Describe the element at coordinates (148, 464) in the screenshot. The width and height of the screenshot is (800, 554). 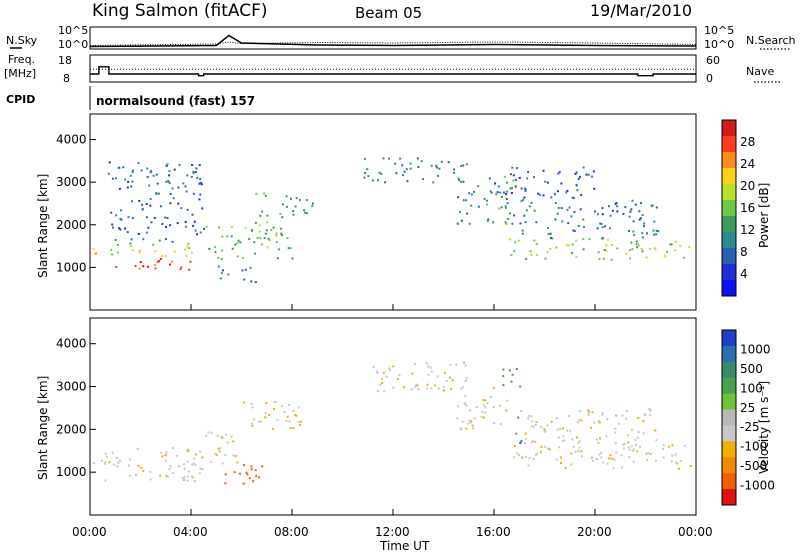
I see `velocity-region` at that location.